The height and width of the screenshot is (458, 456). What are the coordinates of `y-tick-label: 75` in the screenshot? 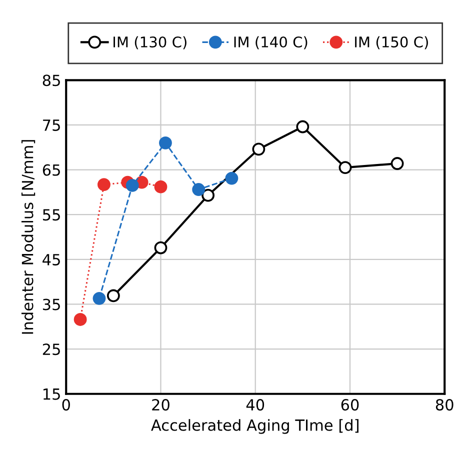 It's located at (51, 125).